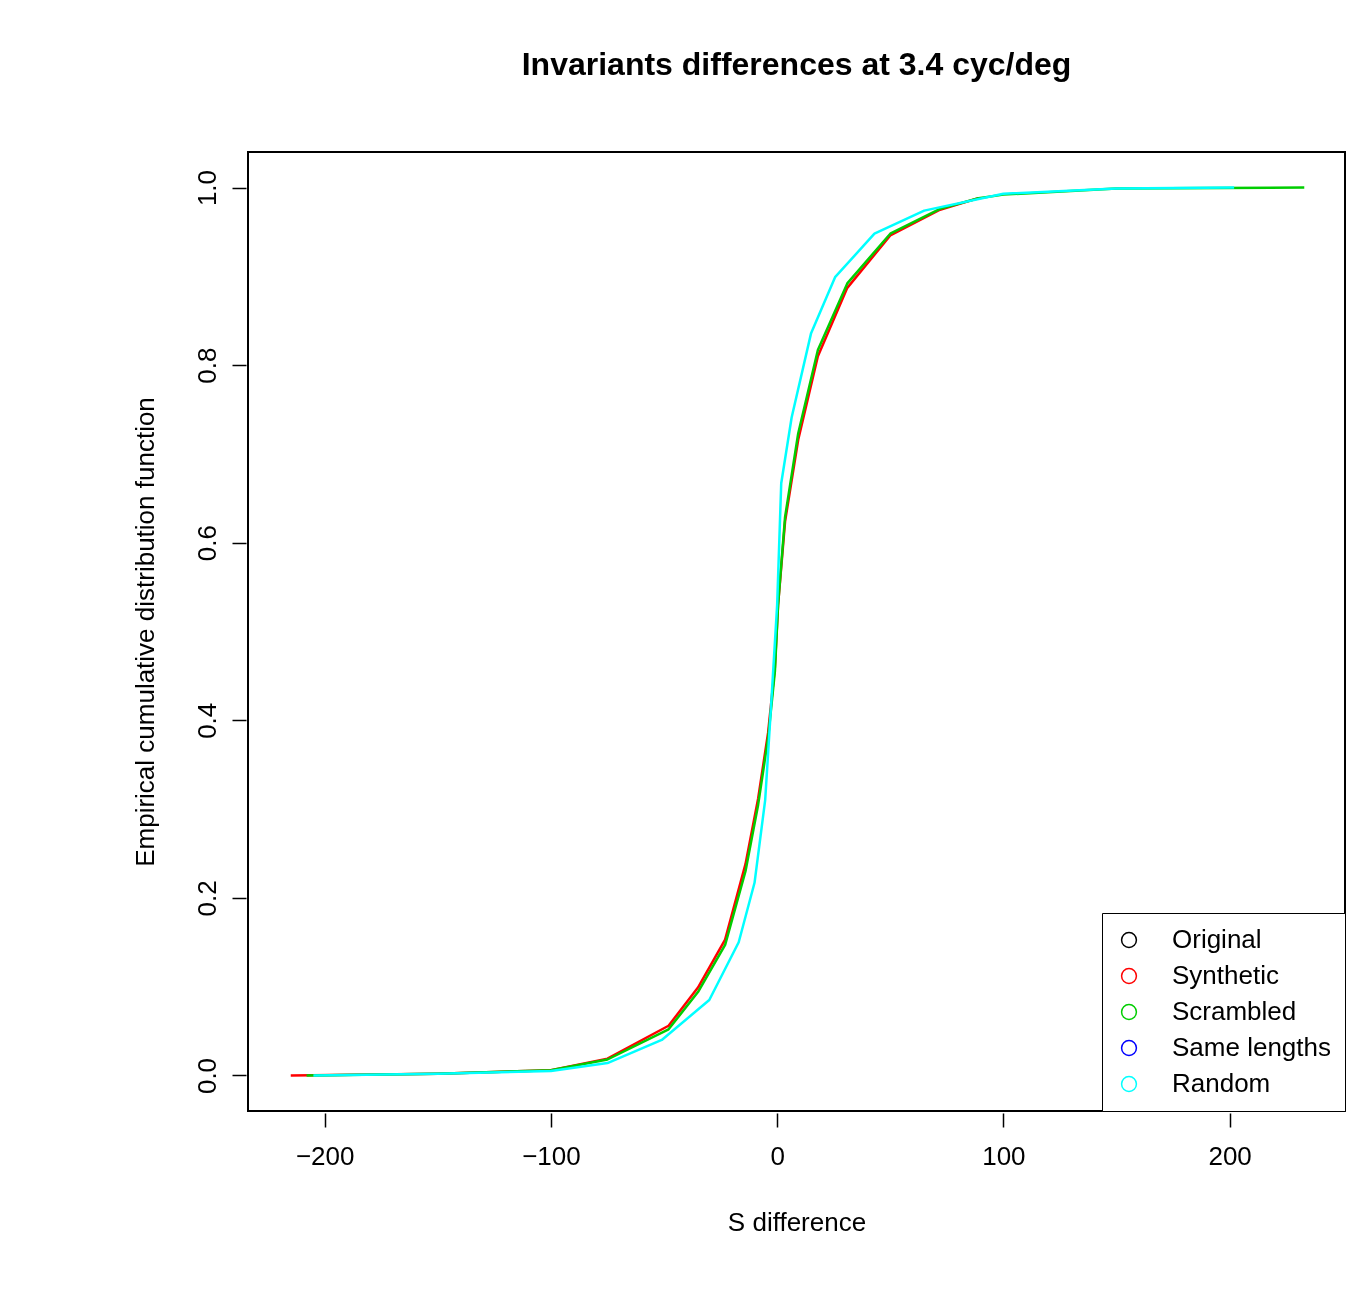 This screenshot has height=1294, width=1366. What do you see at coordinates (1225, 975) in the screenshot?
I see `legend-label: Synthetic` at bounding box center [1225, 975].